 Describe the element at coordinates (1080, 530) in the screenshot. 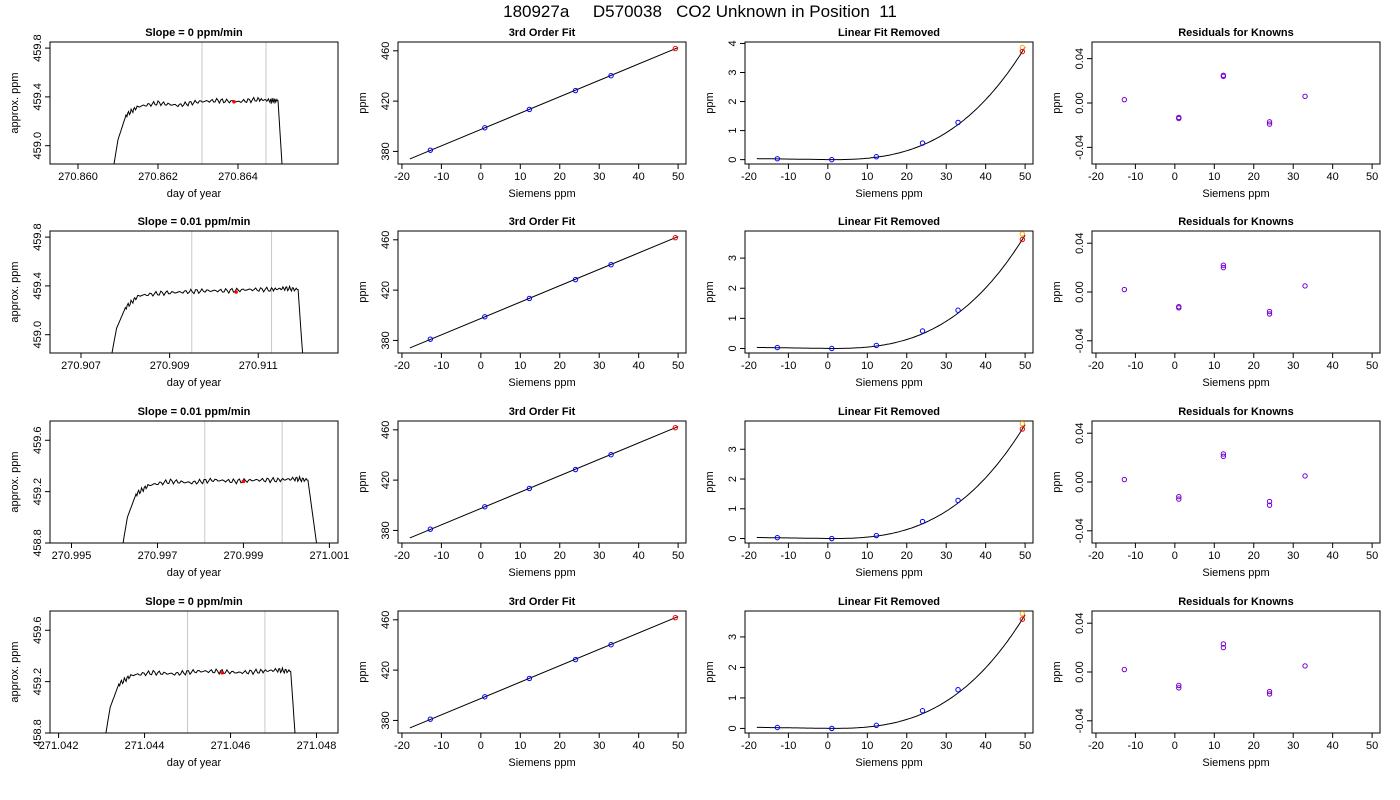

I see `y-tick-label: -0.04` at that location.